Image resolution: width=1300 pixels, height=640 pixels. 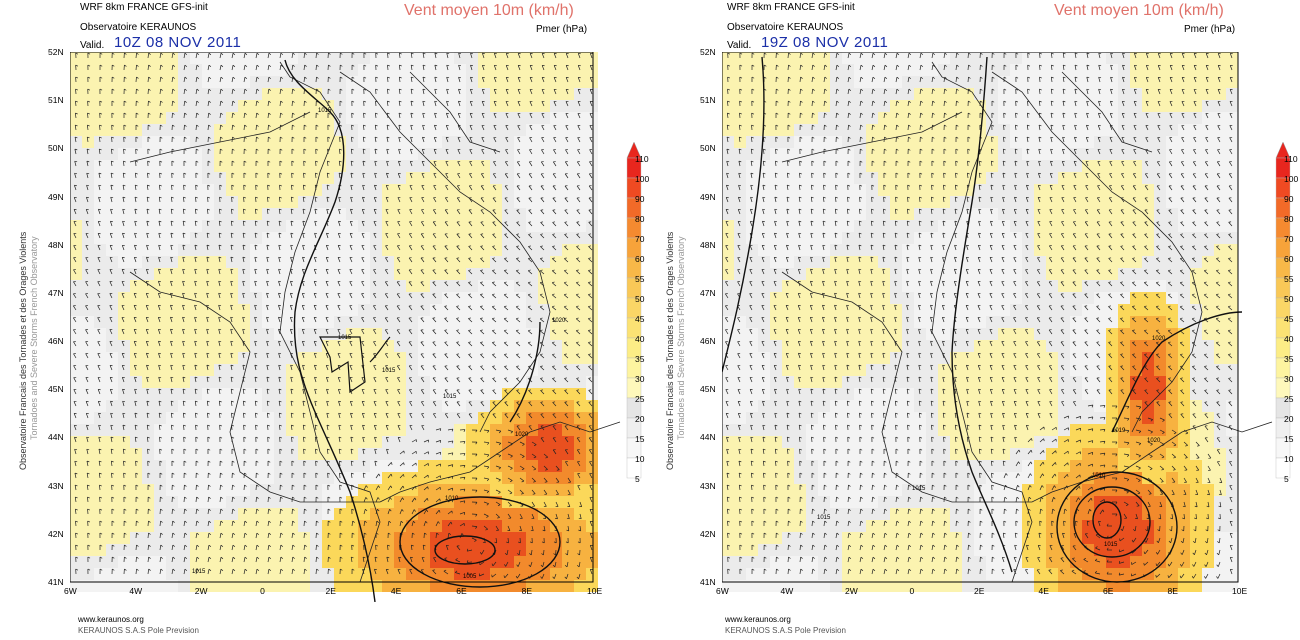 I want to click on lon-tick-label: 4W, so click(x=136, y=591).